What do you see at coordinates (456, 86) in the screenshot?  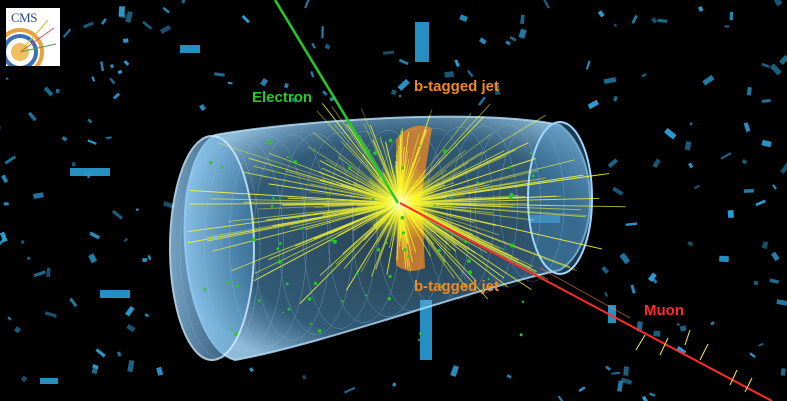 I see `bjet-top-label: b-tagged jet` at bounding box center [456, 86].